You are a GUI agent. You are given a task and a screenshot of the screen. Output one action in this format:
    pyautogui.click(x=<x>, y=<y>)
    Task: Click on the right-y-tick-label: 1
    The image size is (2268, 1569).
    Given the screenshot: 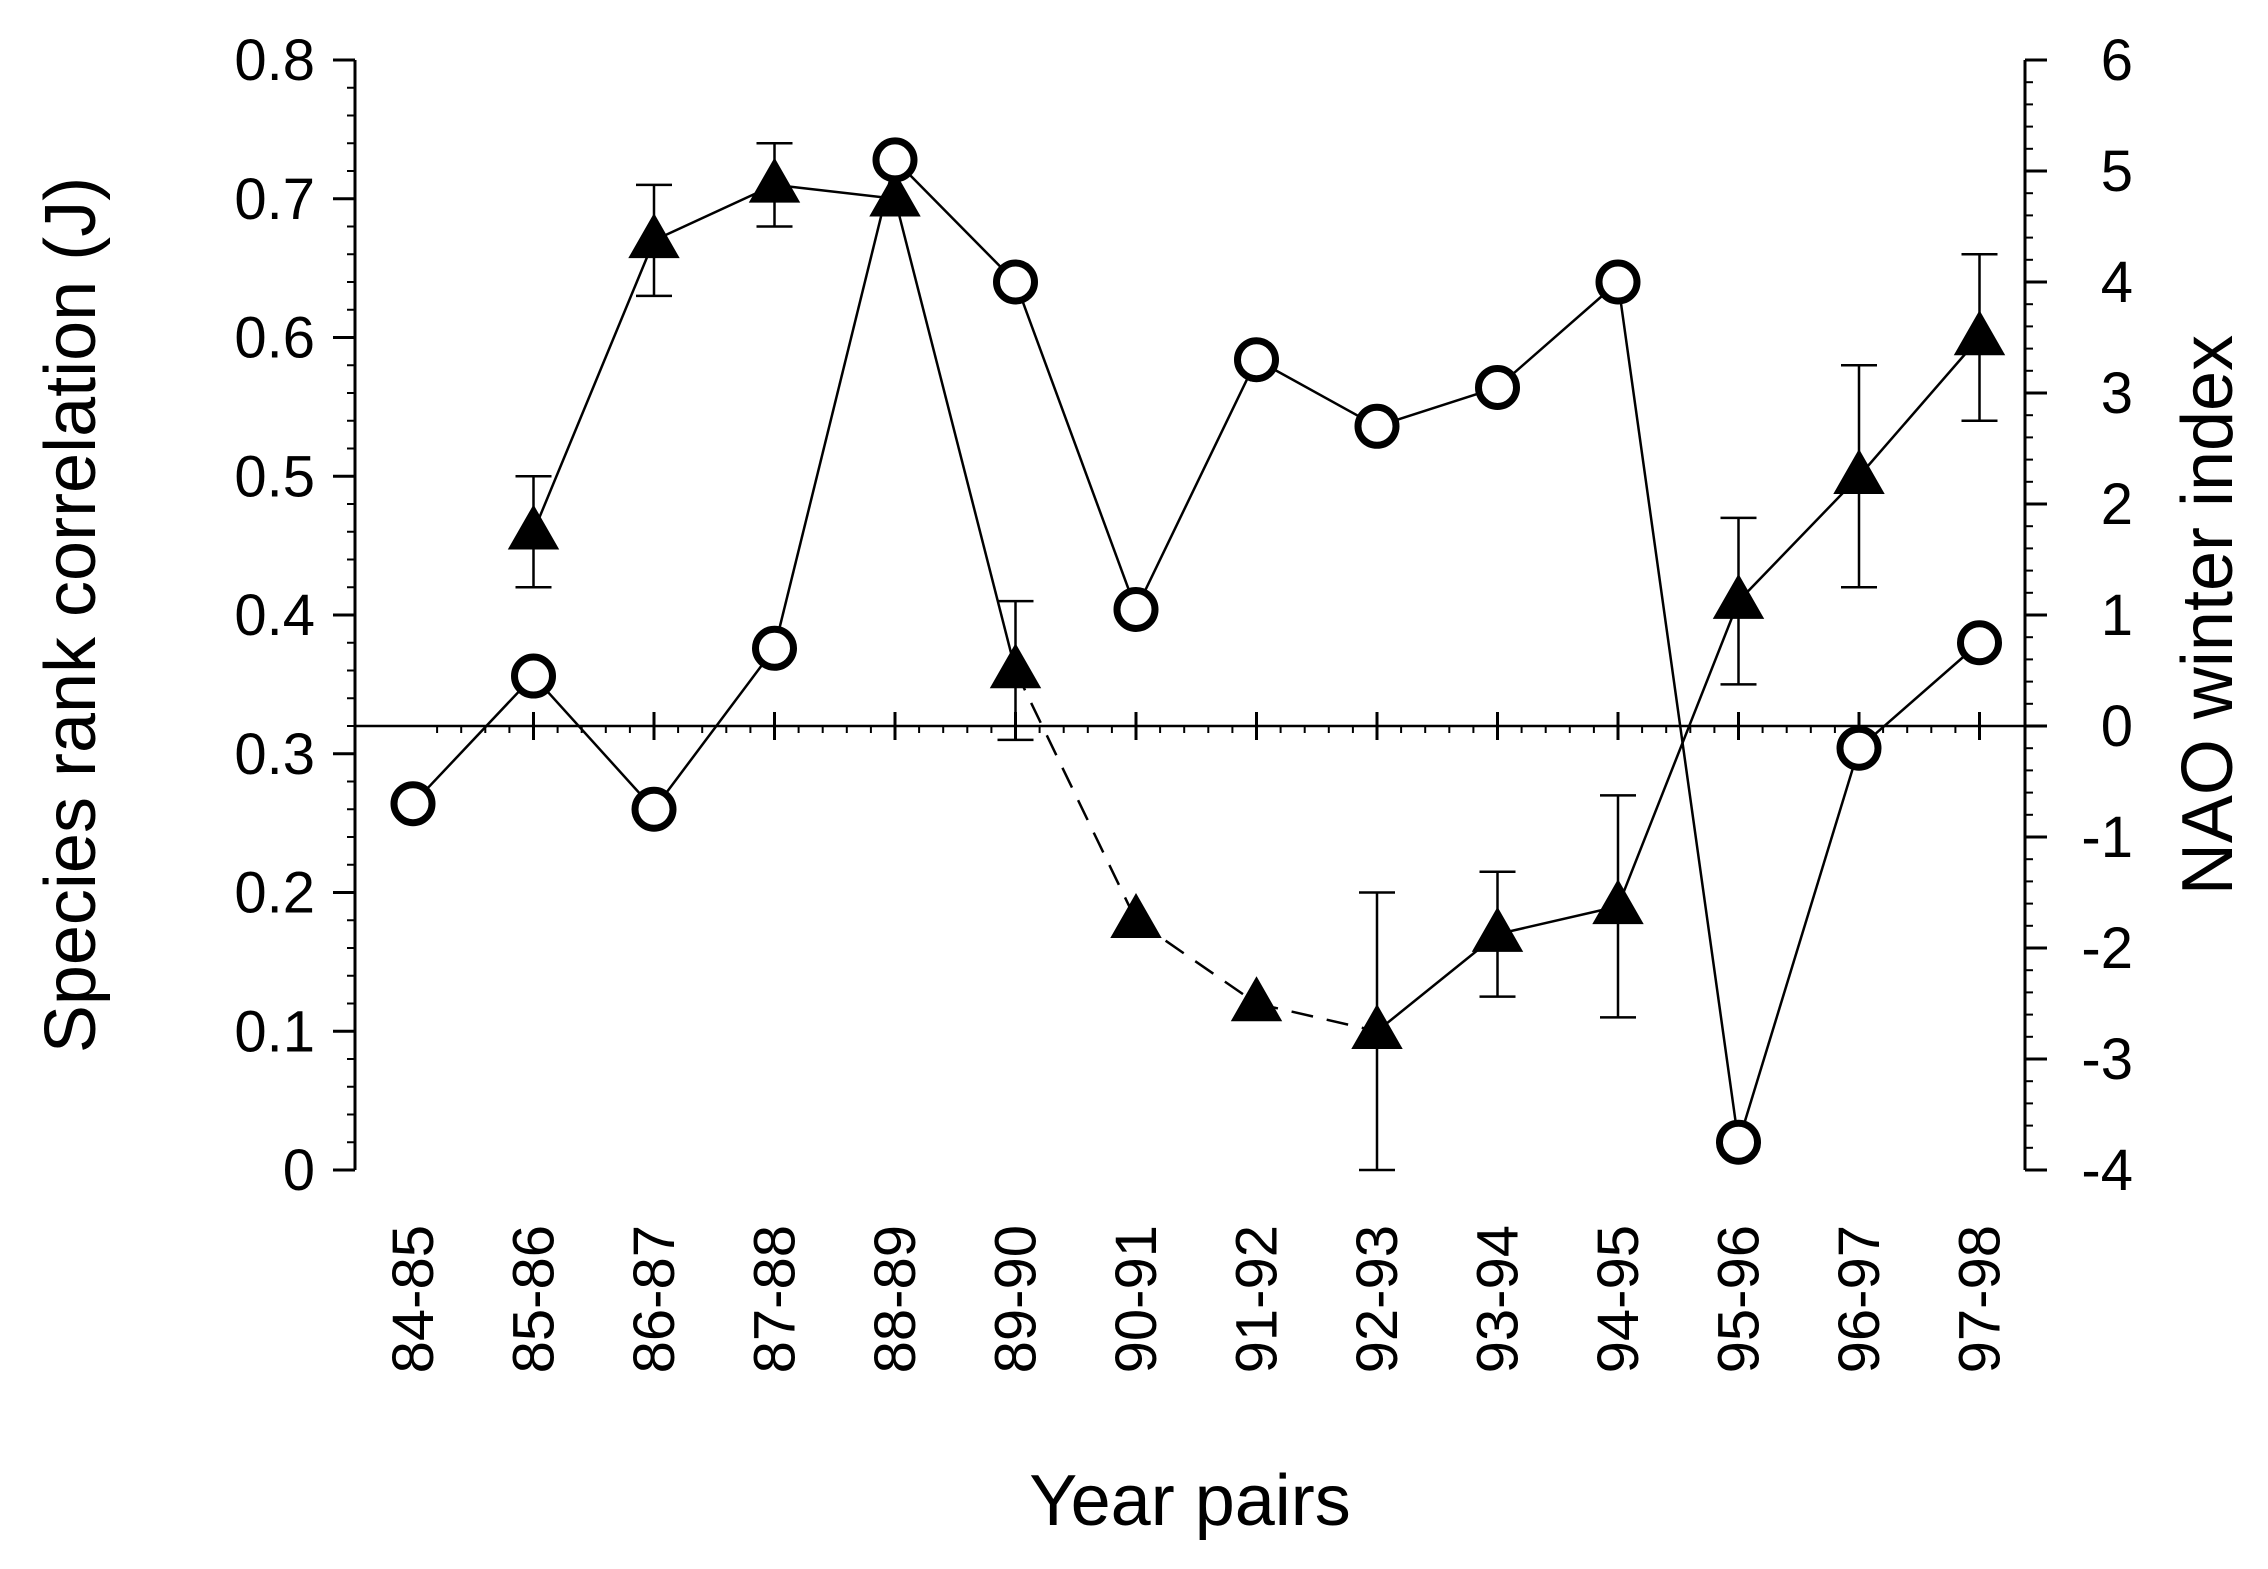 What is the action you would take?
    pyautogui.click(x=2117, y=615)
    